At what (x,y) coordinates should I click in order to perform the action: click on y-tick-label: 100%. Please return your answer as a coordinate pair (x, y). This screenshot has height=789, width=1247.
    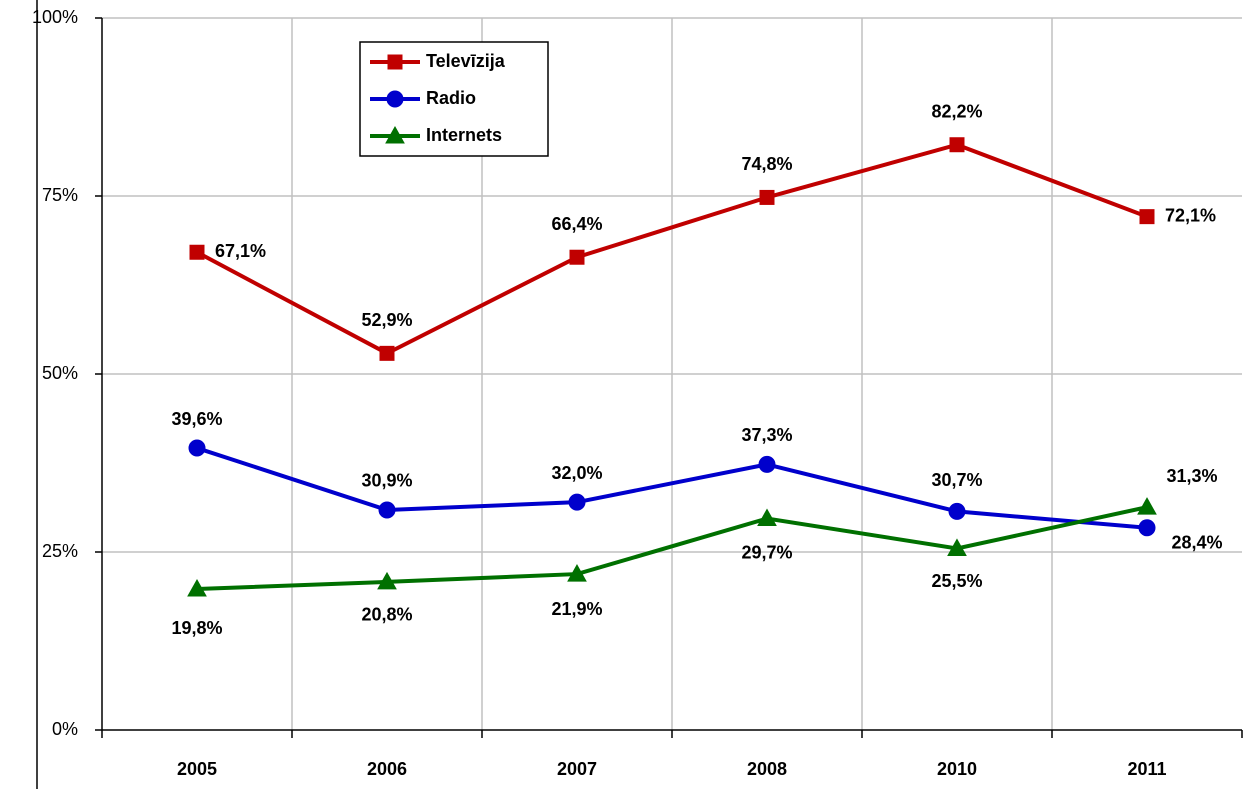
    Looking at the image, I should click on (55, 17).